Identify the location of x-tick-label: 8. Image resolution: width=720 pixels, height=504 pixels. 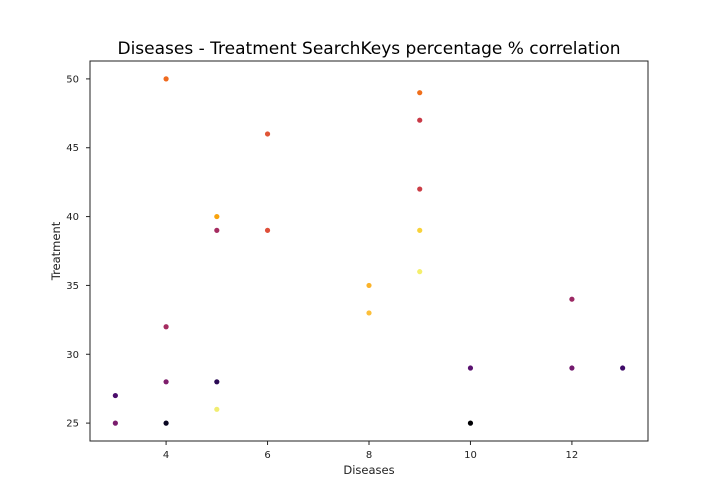
(369, 455).